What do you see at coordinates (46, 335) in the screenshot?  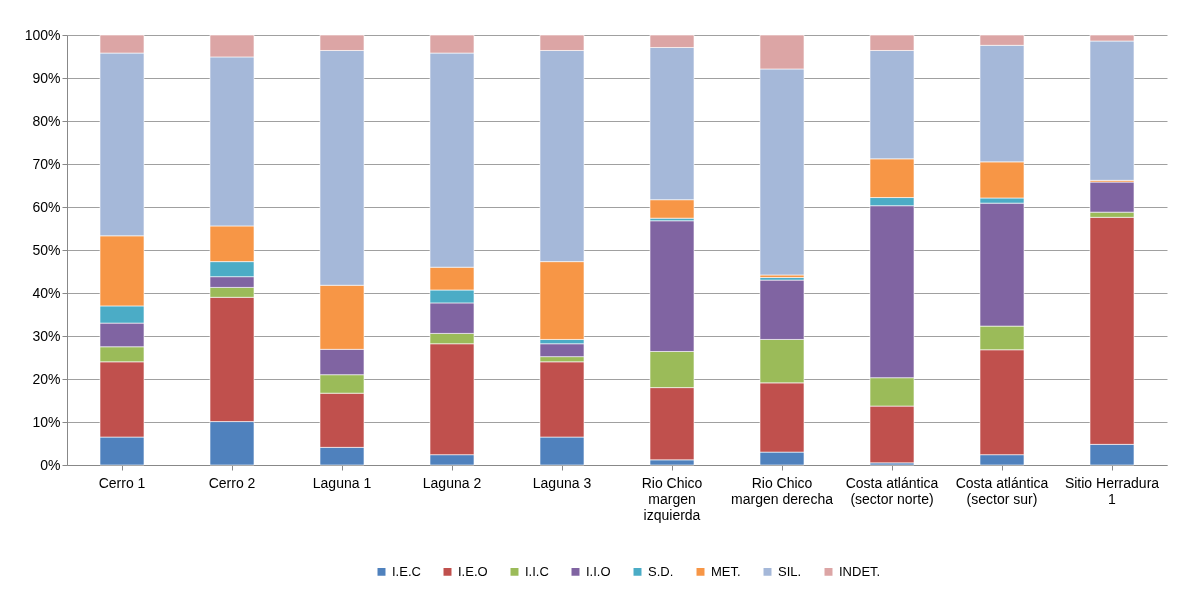 I see `y-tick-label: 30%` at bounding box center [46, 335].